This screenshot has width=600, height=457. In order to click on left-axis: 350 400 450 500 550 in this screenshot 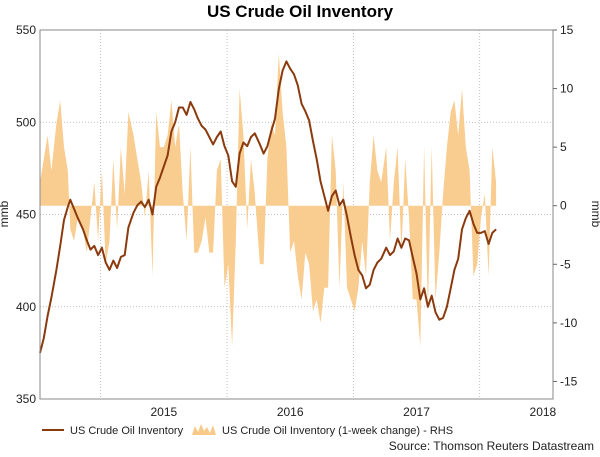, I will do `click(26, 214)`.